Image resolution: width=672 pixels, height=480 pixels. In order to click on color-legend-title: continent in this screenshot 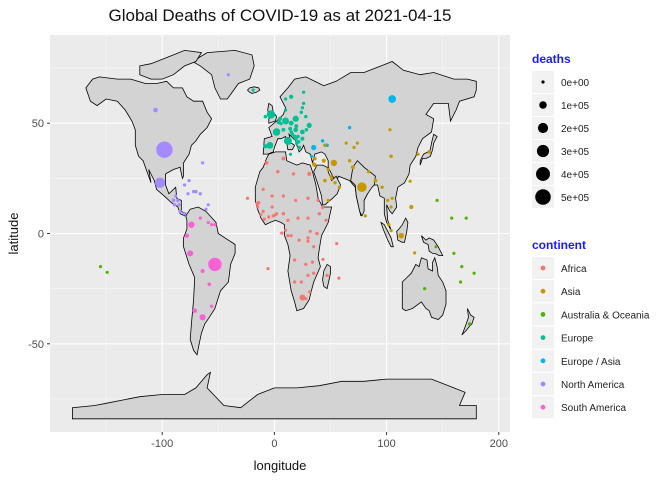, I will do `click(559, 245)`.